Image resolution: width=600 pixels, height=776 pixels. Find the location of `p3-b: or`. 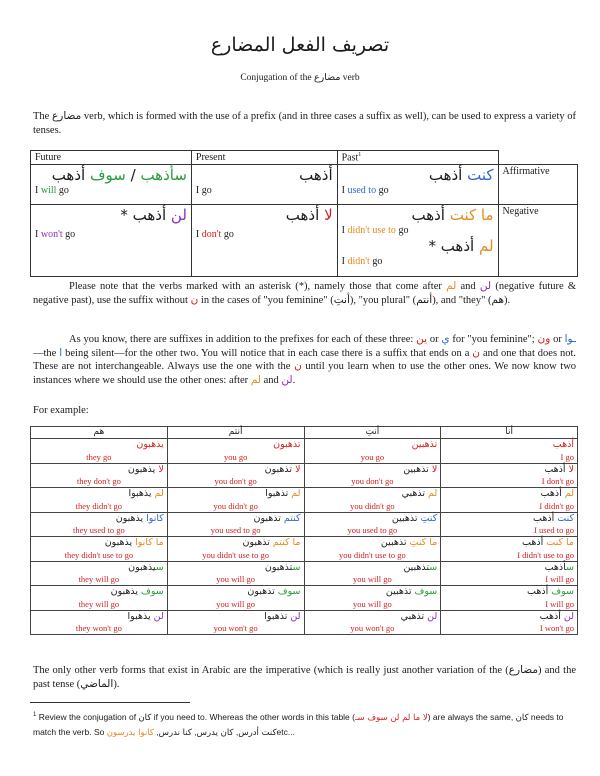

p3-b: or is located at coordinates (434, 339).